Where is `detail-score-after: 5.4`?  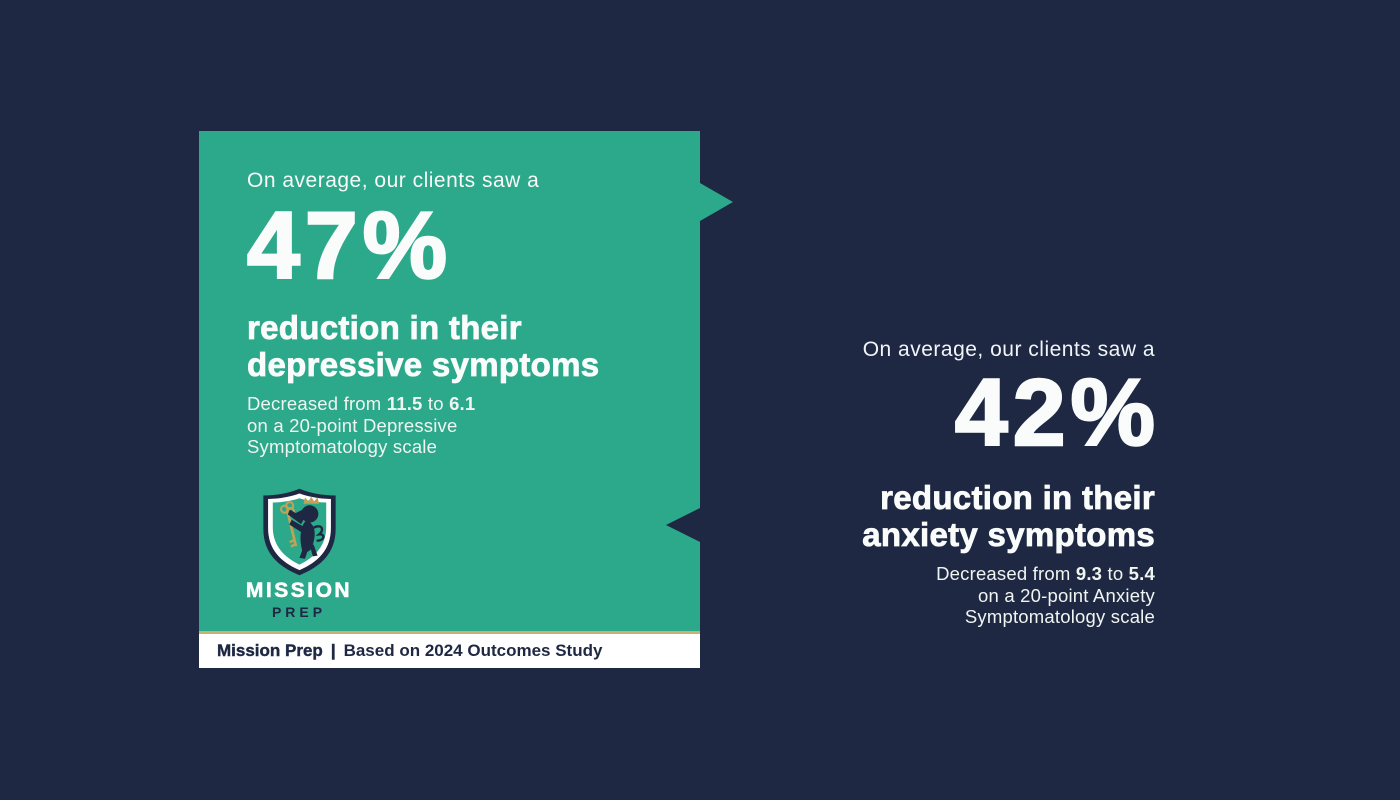 detail-score-after: 5.4 is located at coordinates (1141, 573).